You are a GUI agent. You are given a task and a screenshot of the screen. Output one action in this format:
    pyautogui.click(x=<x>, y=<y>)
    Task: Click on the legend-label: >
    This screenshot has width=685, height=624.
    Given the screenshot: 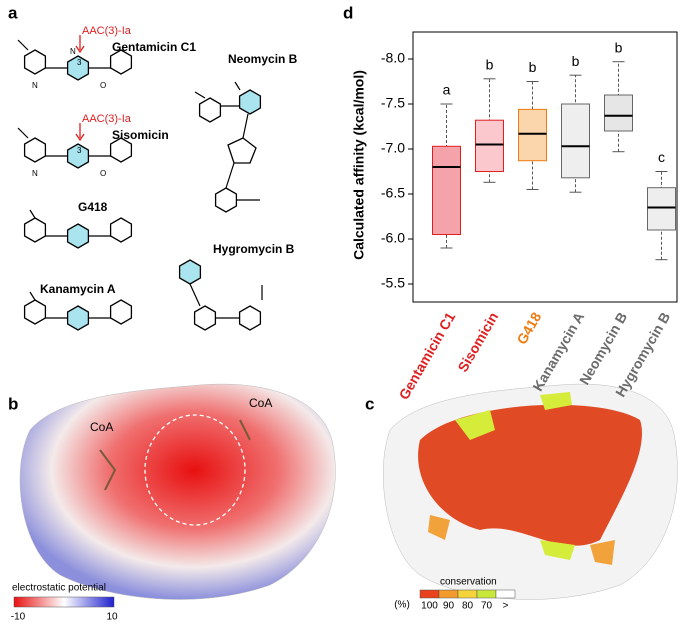 What is the action you would take?
    pyautogui.click(x=506, y=606)
    